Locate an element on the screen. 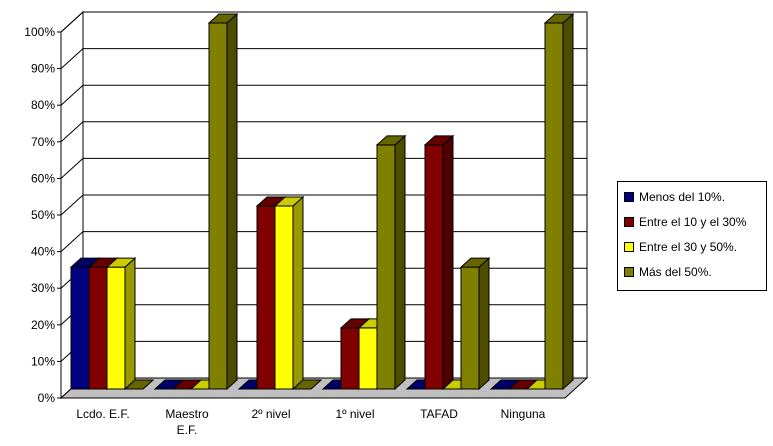  y-tick-label: 50% is located at coordinates (43, 215).